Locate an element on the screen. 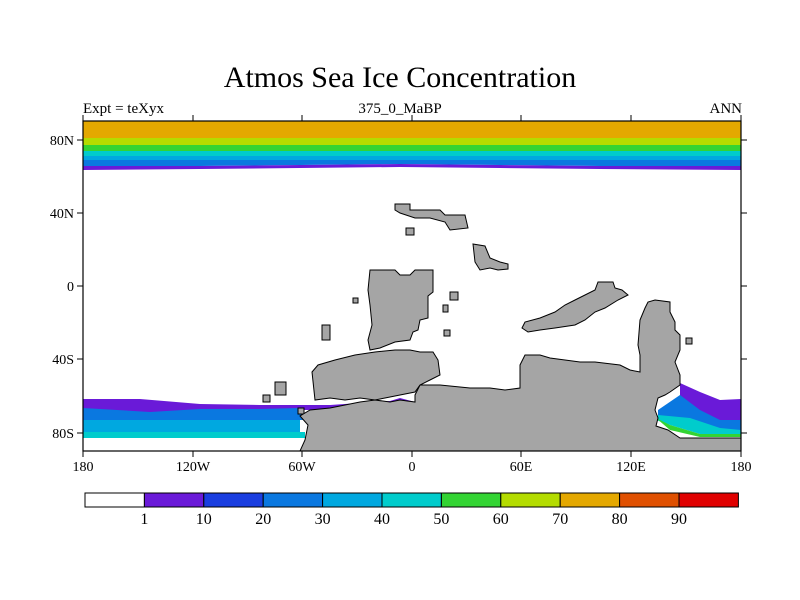 The width and height of the screenshot is (800, 600). colorbar-label: 1 is located at coordinates (144, 519).